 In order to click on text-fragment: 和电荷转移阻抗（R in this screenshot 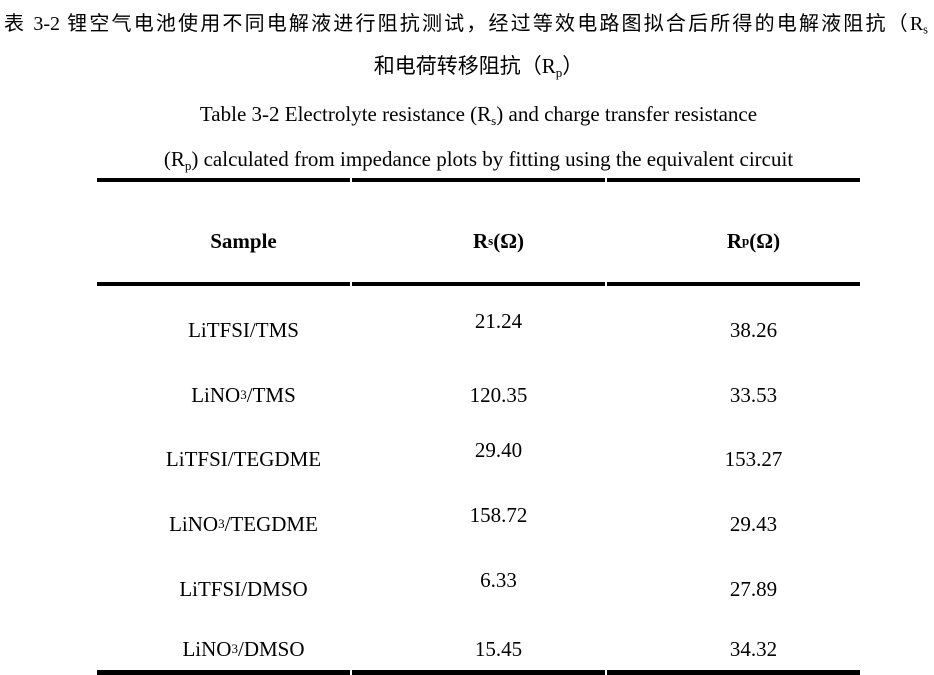, I will do `click(464, 66)`.